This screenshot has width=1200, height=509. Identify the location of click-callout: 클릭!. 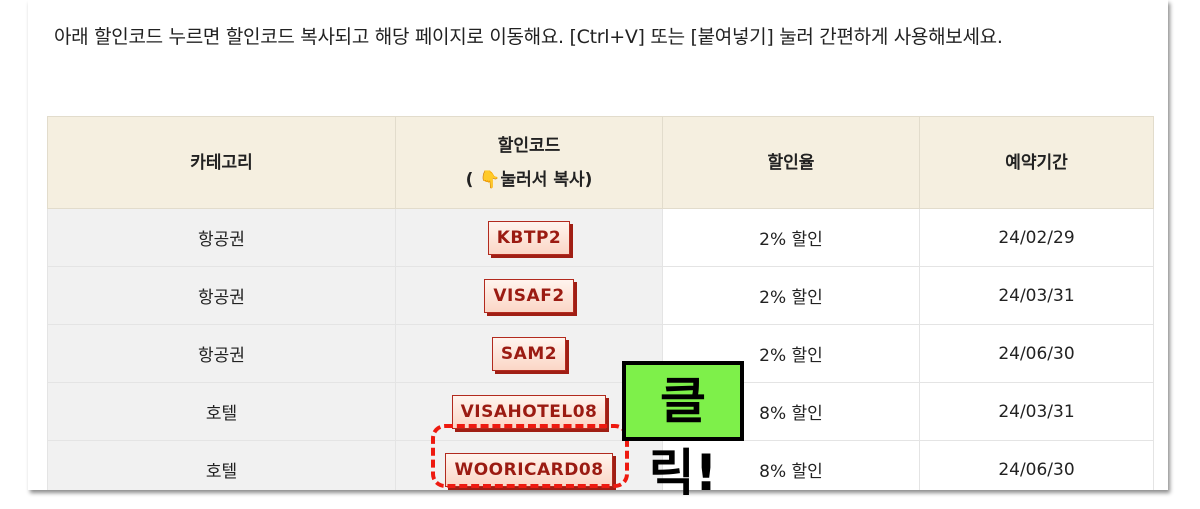
(683, 431).